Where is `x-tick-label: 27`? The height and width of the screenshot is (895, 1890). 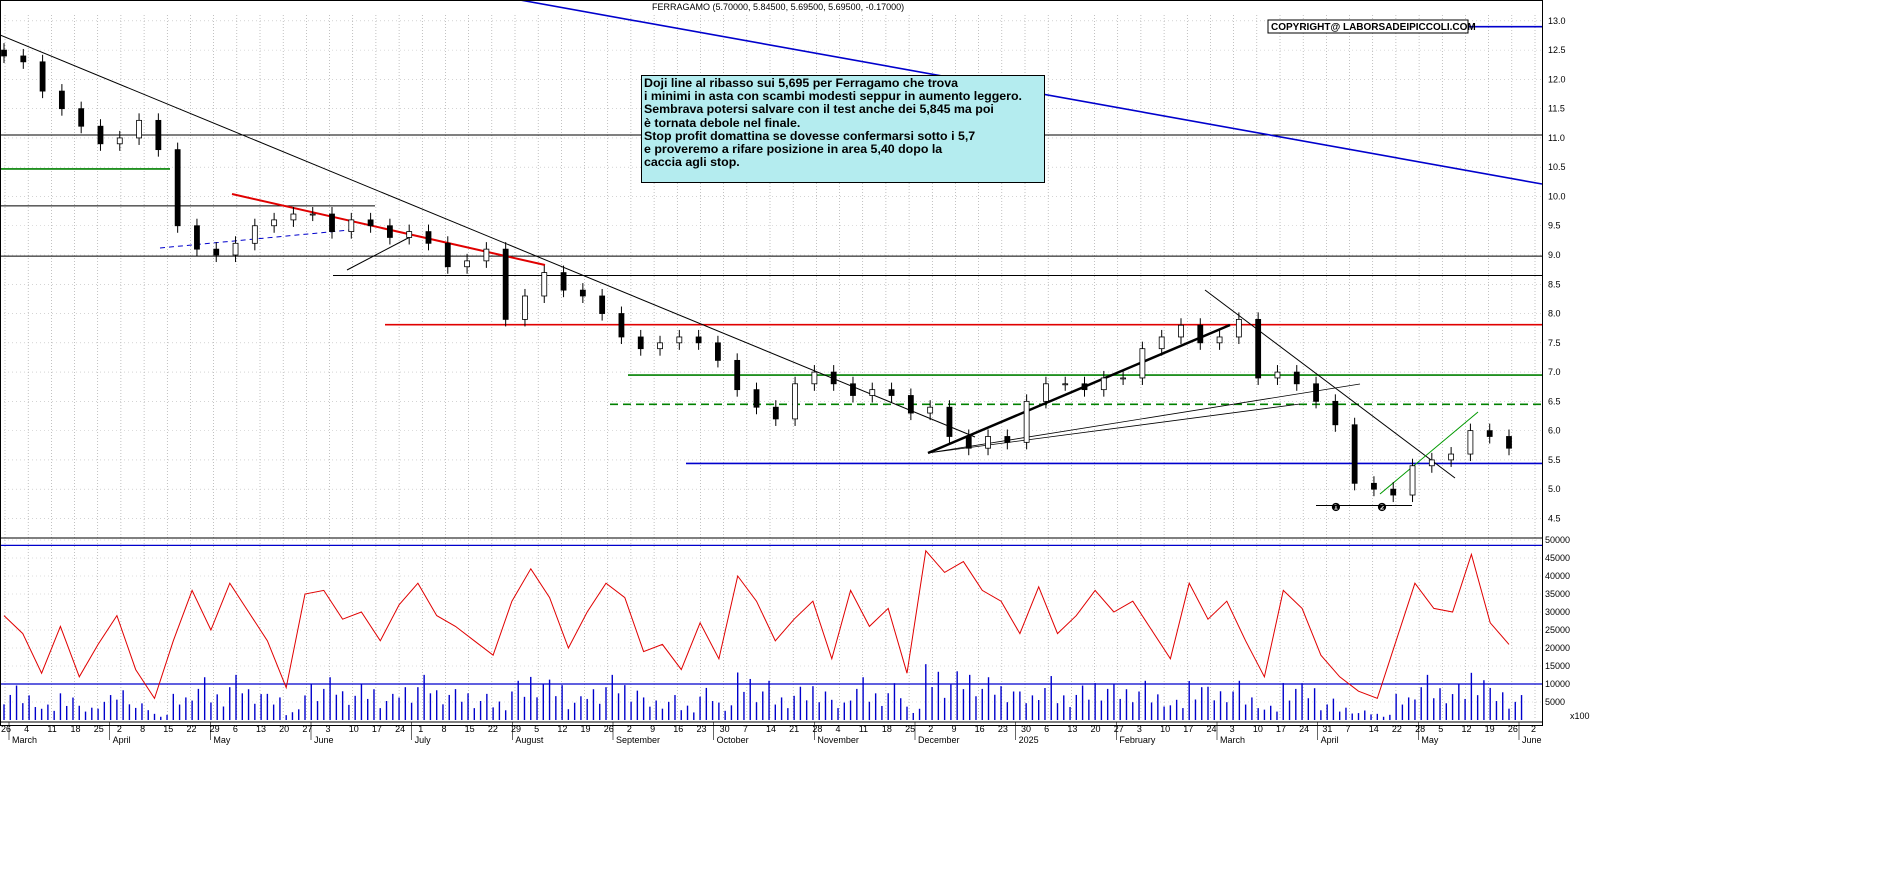
x-tick-label: 27 is located at coordinates (307, 729).